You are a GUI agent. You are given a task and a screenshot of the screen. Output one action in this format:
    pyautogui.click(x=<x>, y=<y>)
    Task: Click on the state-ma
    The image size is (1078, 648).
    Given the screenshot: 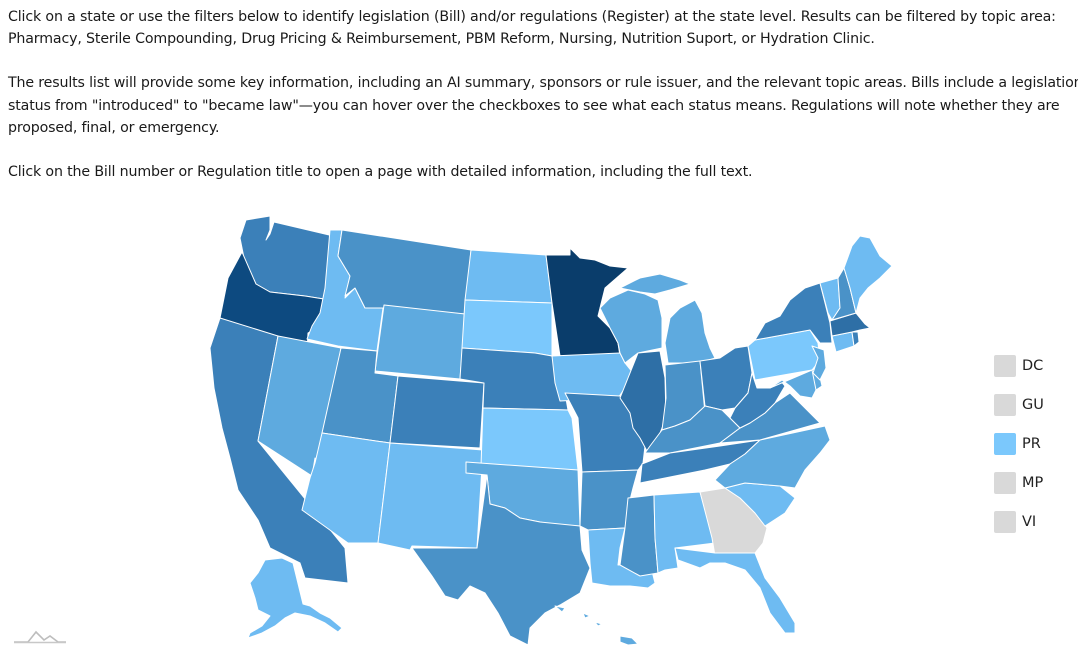 What is the action you would take?
    pyautogui.click(x=850, y=324)
    